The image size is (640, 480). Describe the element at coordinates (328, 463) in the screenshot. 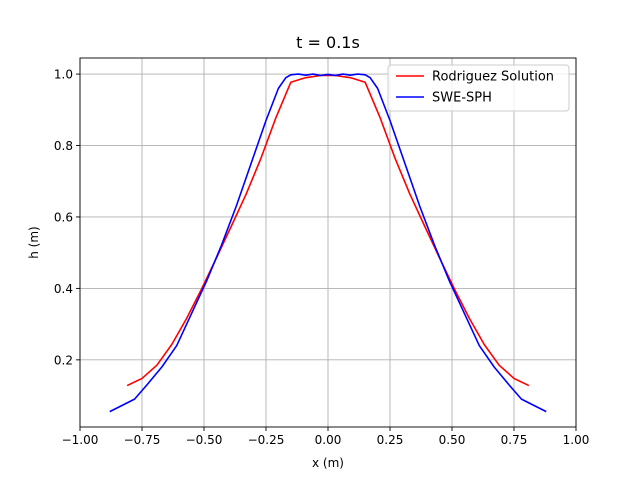

I see `x-axis-label: x (m)` at that location.